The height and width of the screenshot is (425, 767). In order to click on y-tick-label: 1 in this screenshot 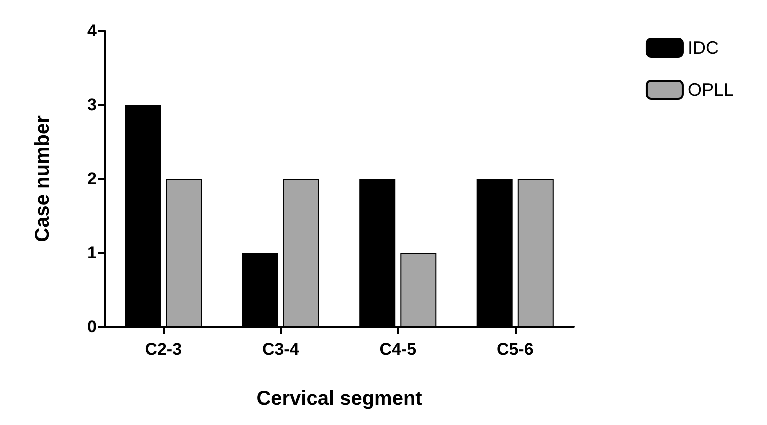, I will do `click(92, 253)`.